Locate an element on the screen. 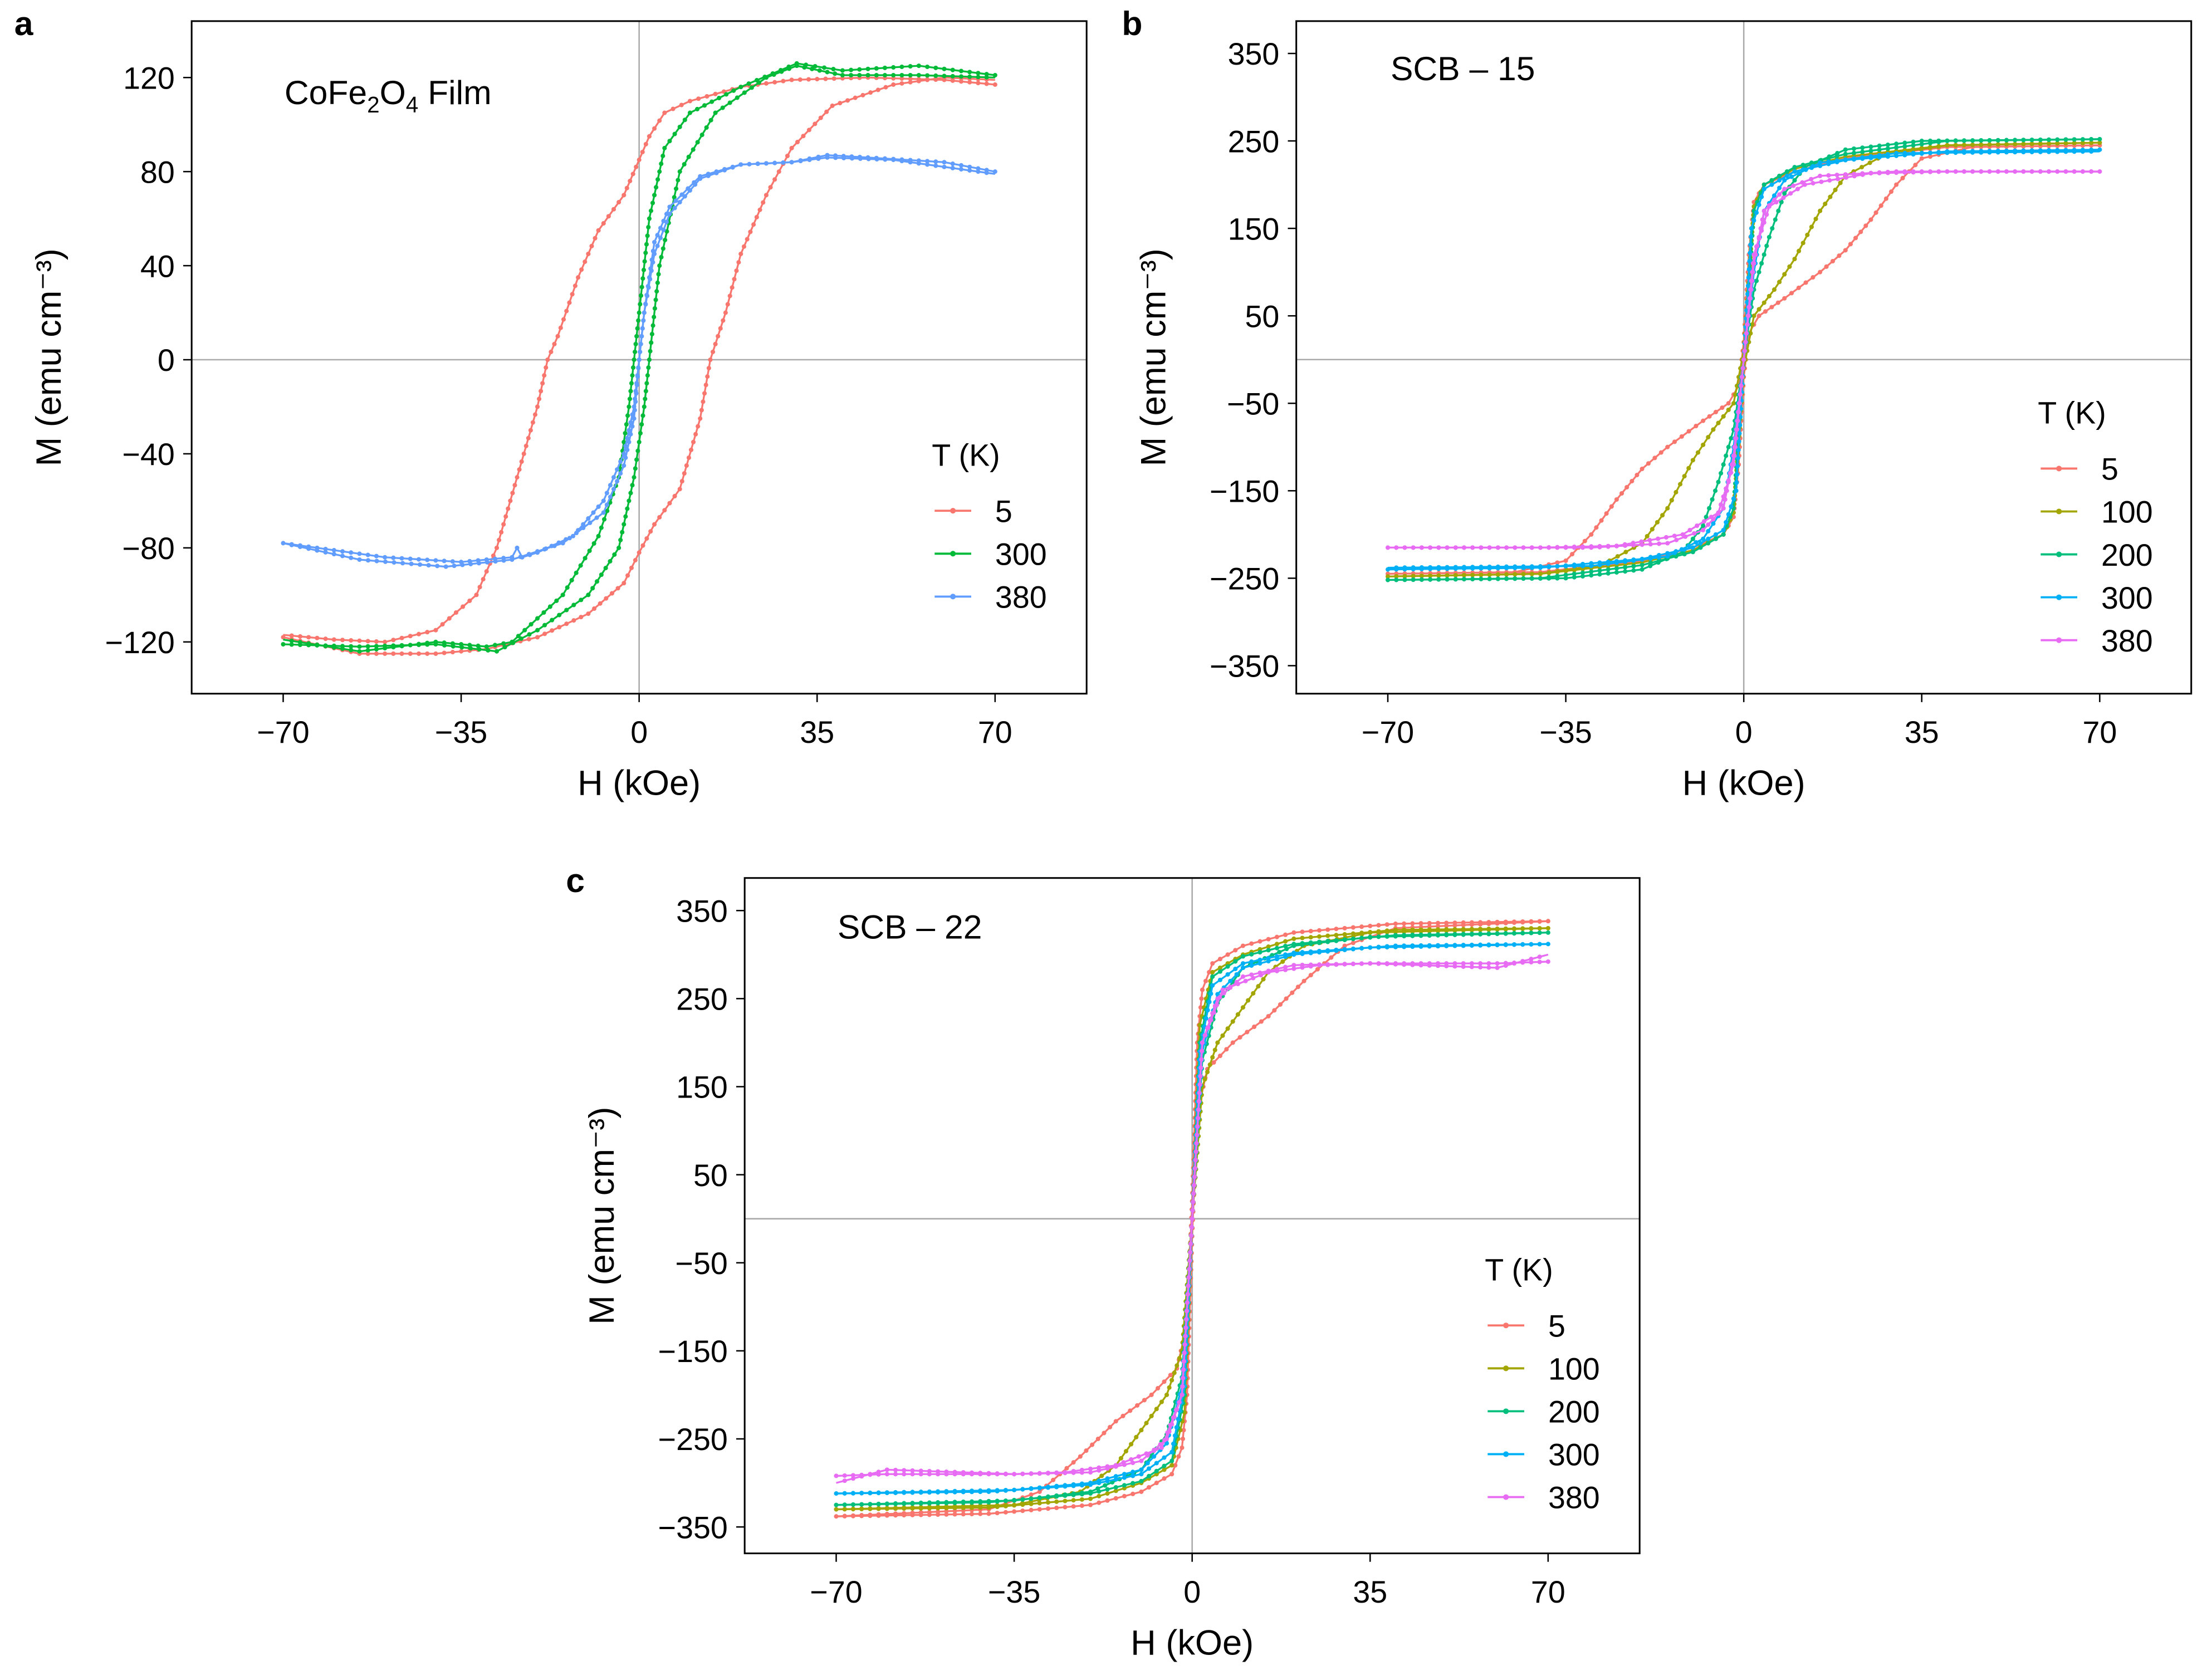  x-tick-label: 0 is located at coordinates (1744, 732).